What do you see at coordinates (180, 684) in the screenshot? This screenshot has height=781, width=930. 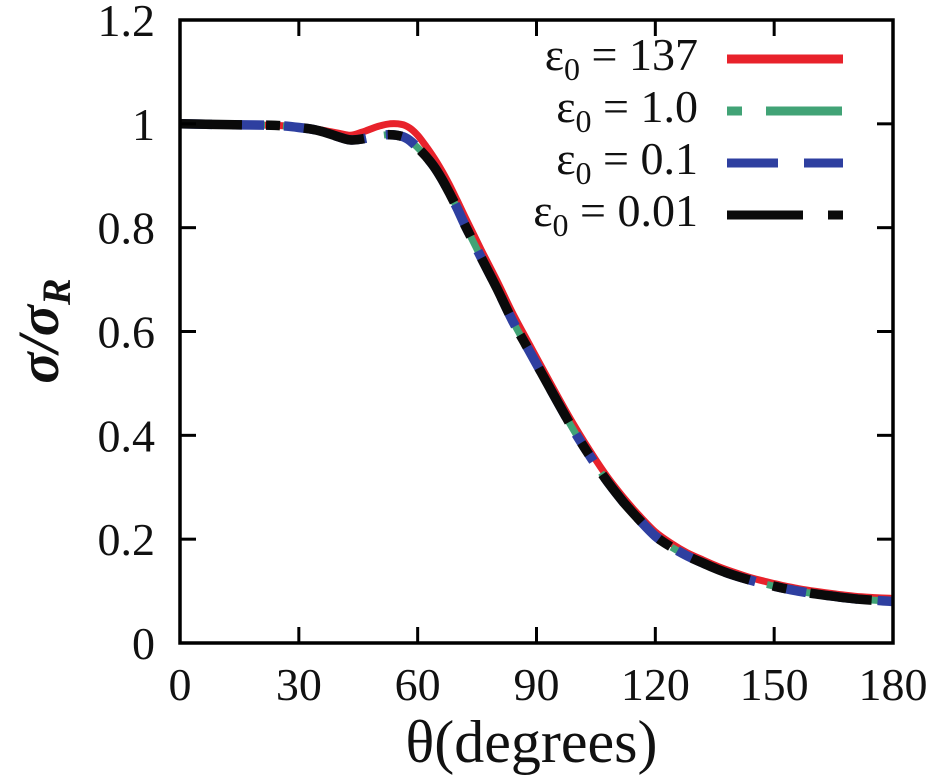 I see `x-tick-label: 0` at bounding box center [180, 684].